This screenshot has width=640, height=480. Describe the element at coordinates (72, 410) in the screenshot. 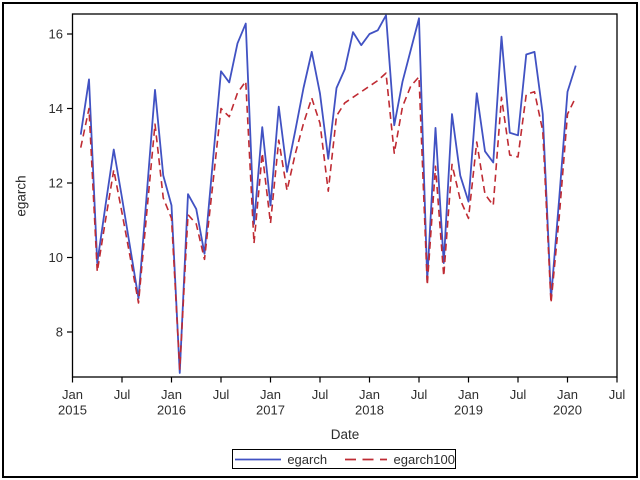

I see `x-tick-year: 2015` at that location.